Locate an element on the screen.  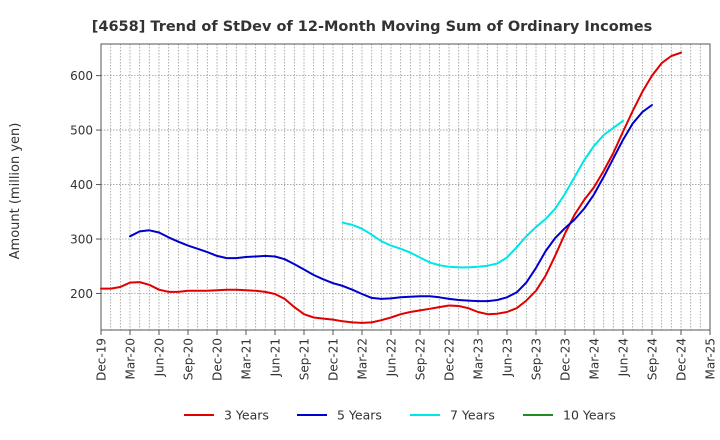
x-tick-label: Jun-20 is located at coordinates (160, 357).